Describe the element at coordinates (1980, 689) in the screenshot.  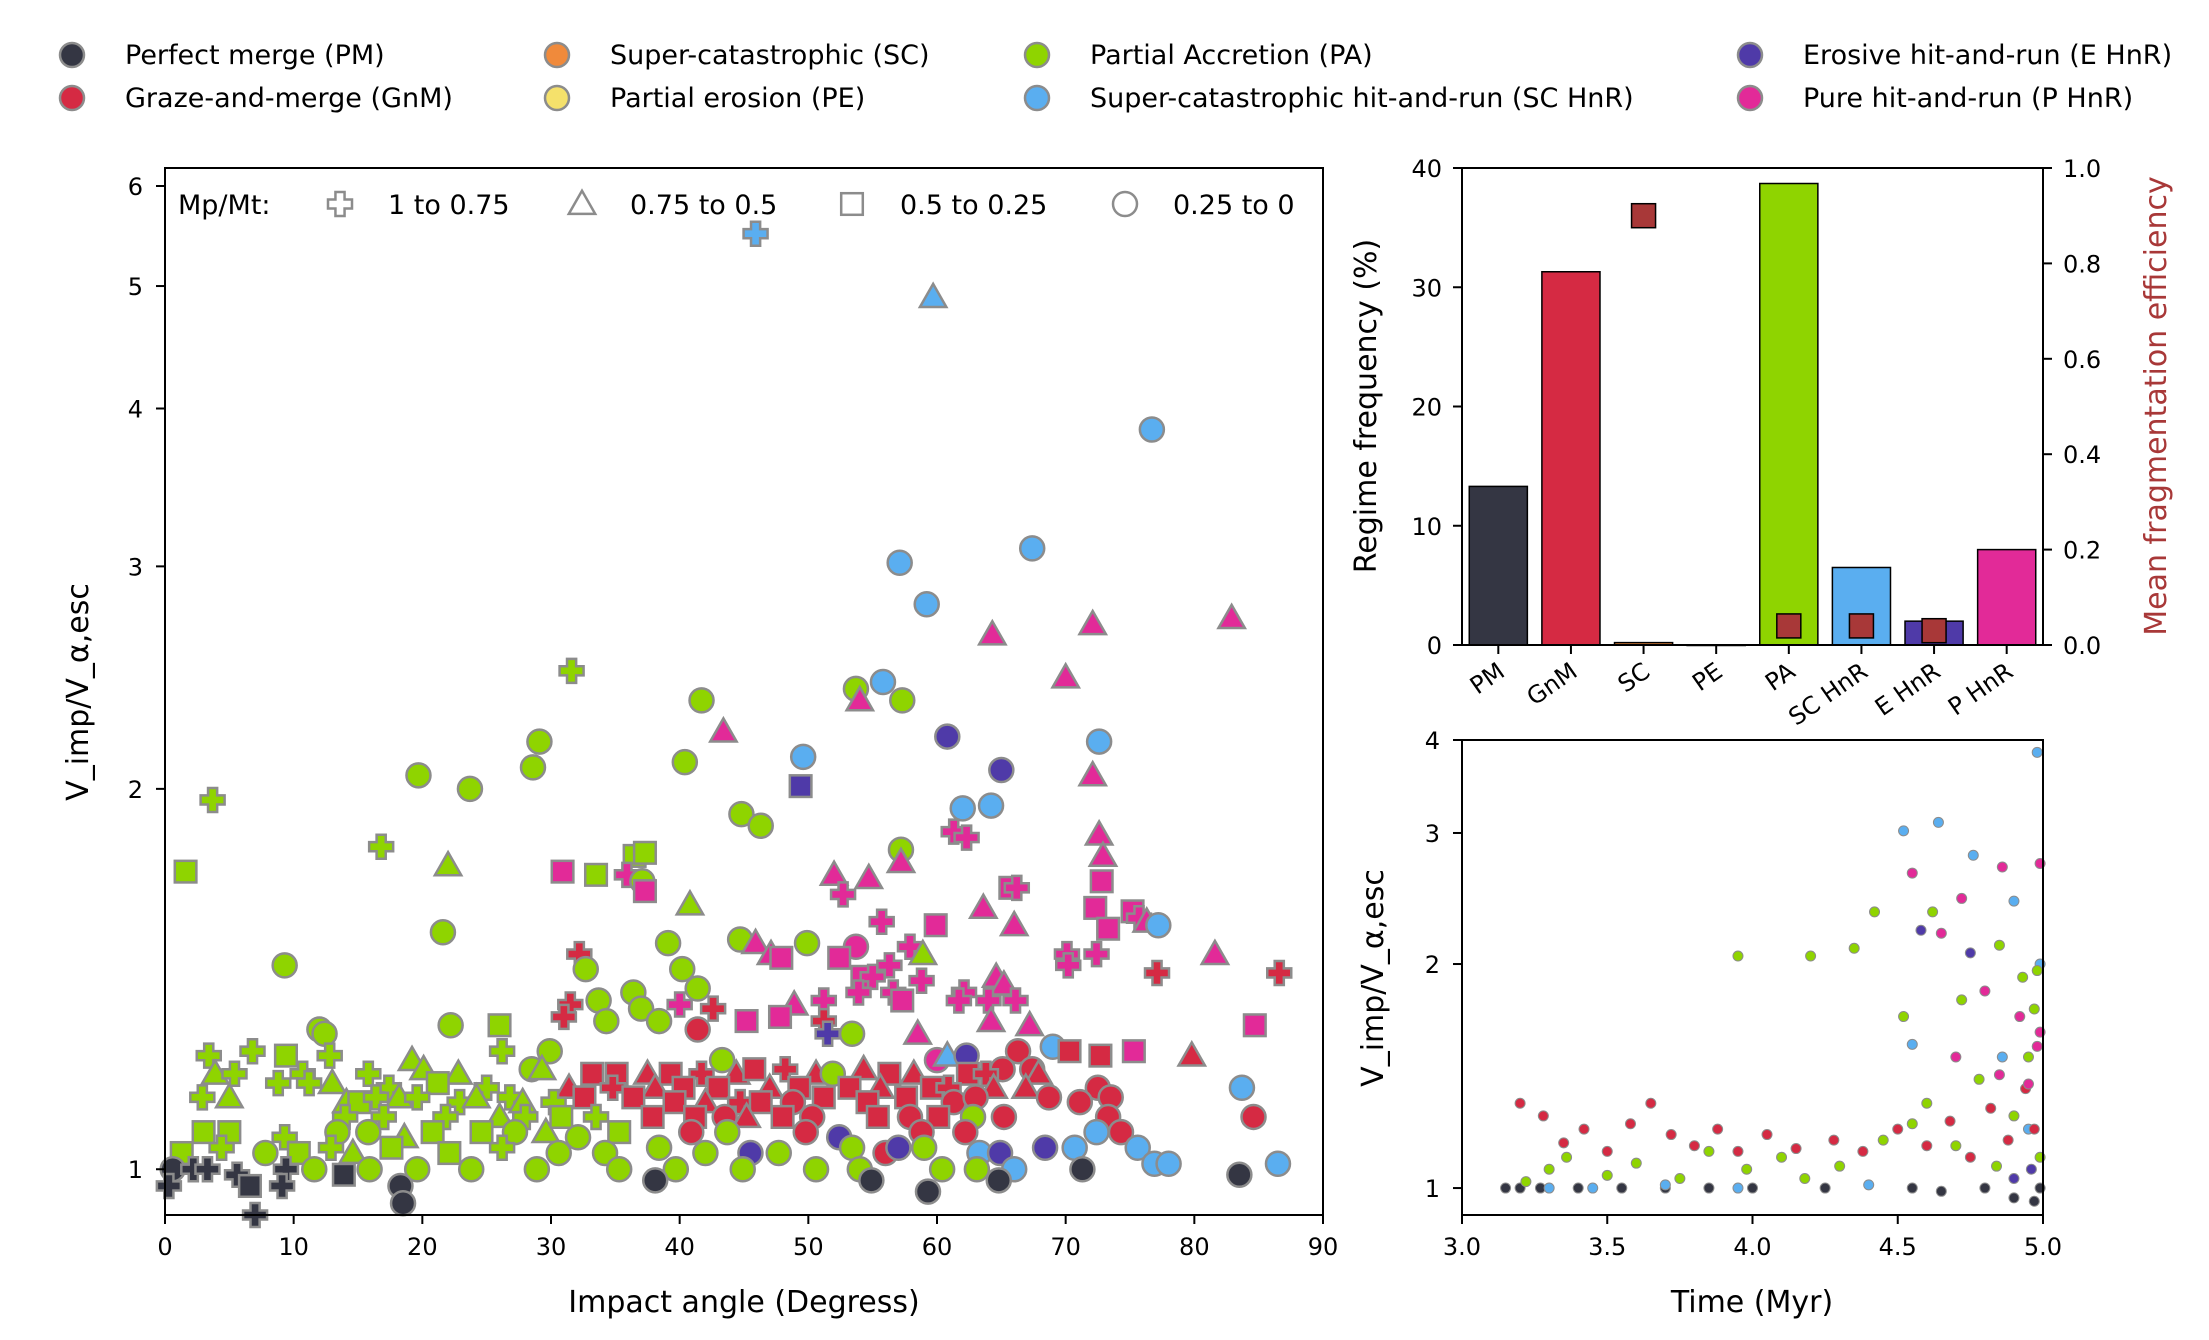
I see `x-tick-label: P HnR` at that location.